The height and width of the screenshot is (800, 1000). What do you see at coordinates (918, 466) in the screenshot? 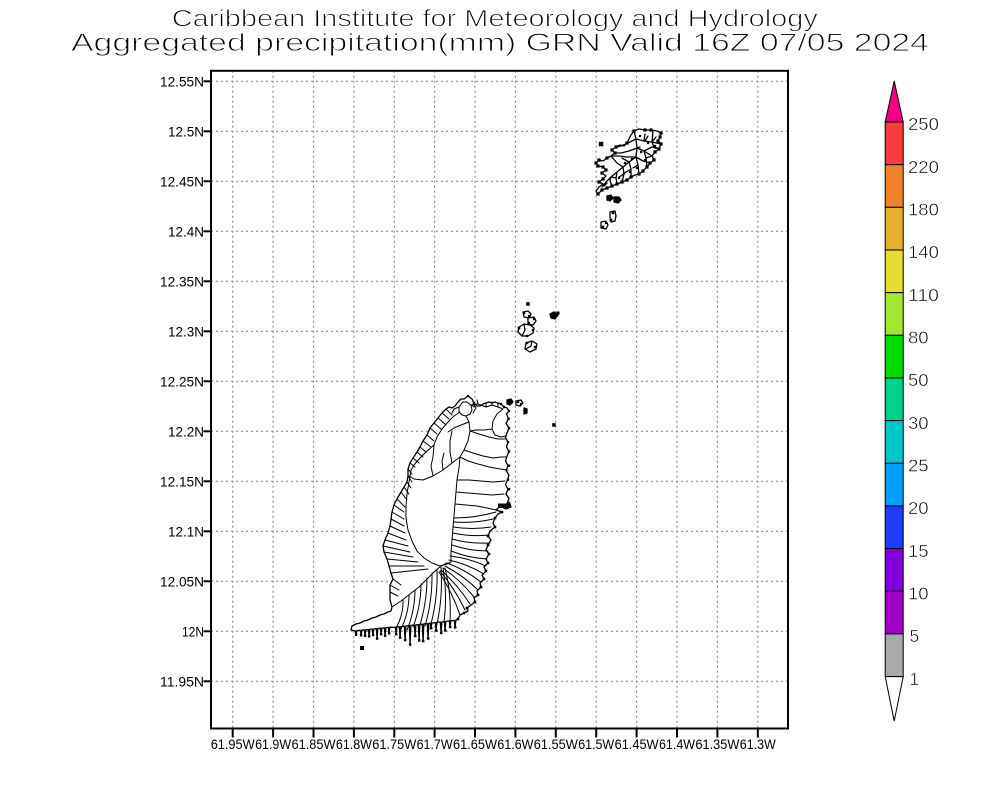
I see `svg-text: 25` at bounding box center [918, 466].